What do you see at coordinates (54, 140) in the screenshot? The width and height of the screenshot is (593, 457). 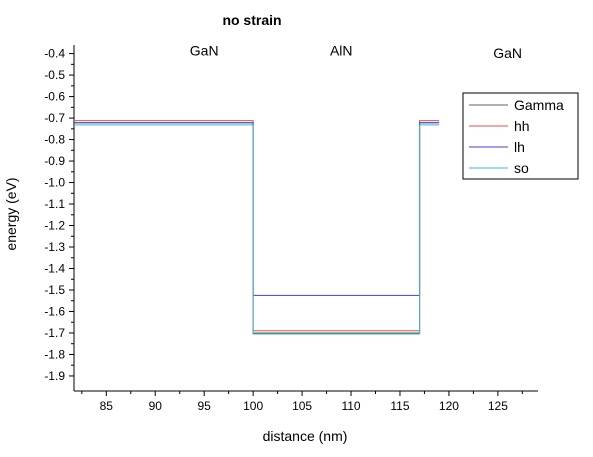 I see `y-tick-label: -0.8` at bounding box center [54, 140].